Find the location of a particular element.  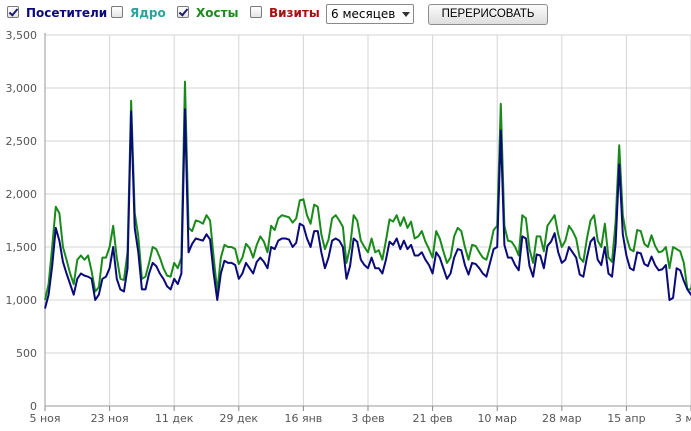

visits-toggle-label: Визиты is located at coordinates (294, 13).